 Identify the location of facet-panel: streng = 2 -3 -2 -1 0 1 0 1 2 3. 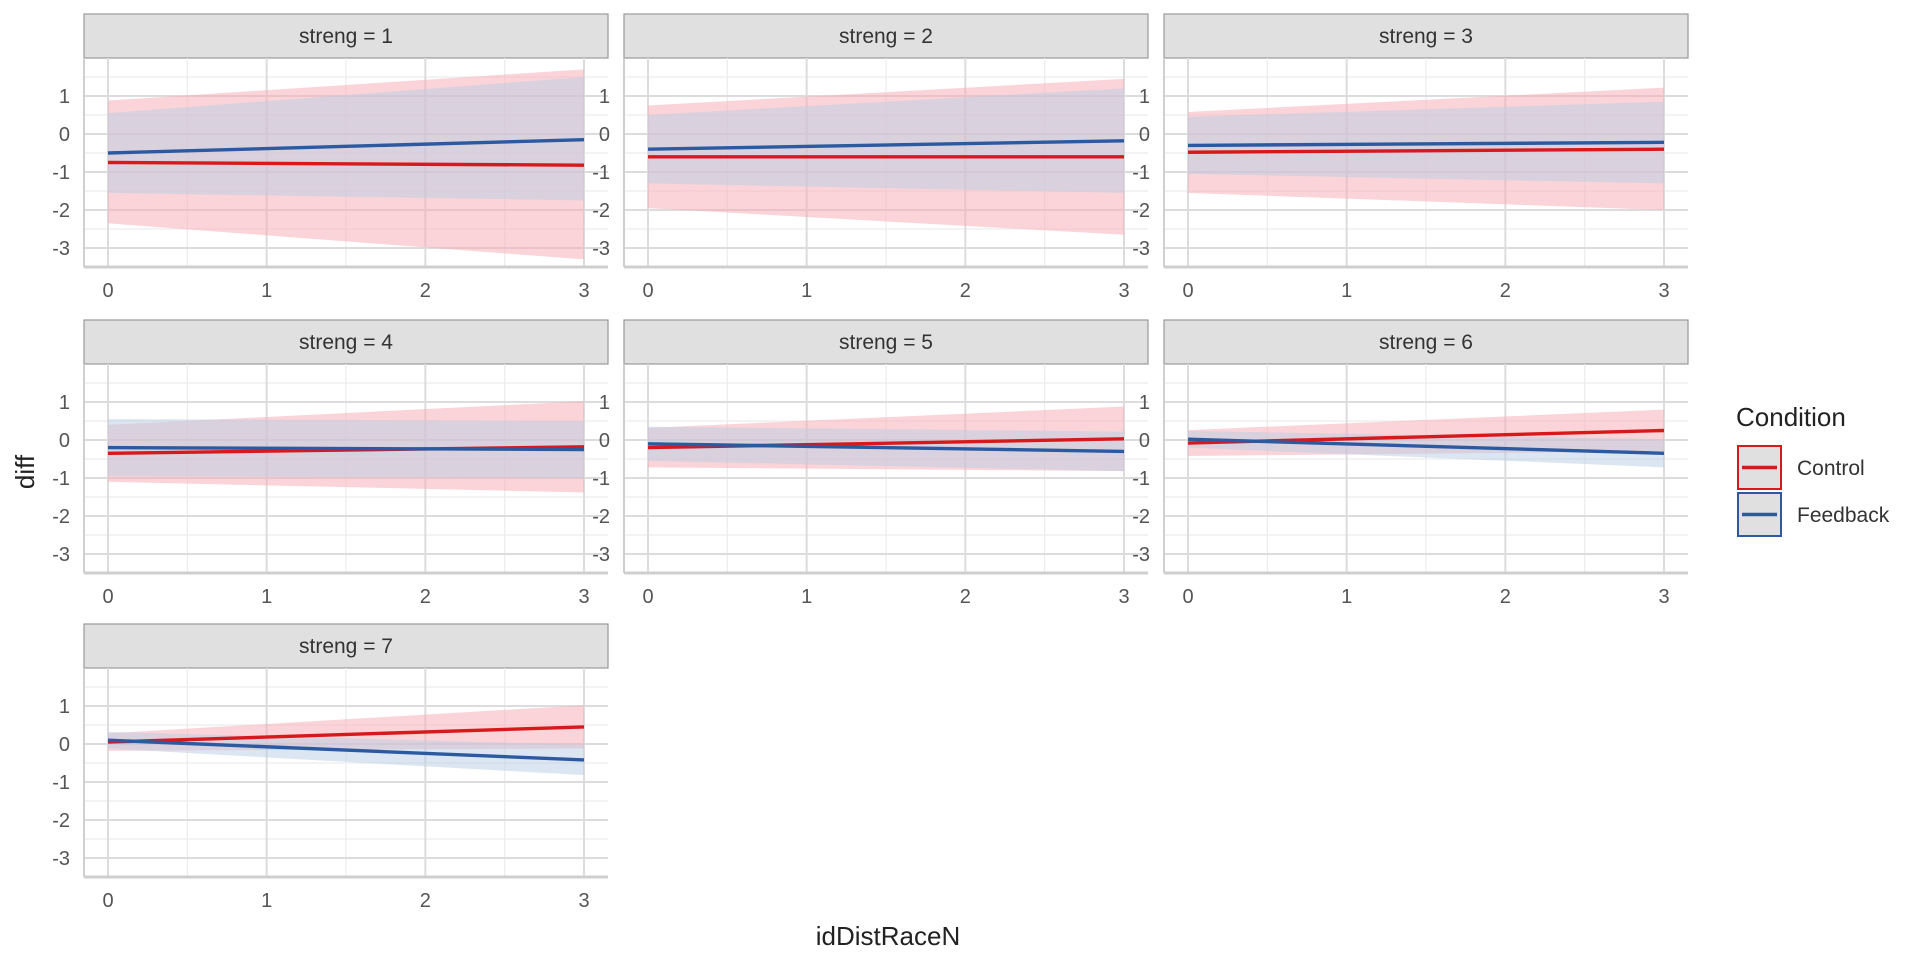
(870, 157).